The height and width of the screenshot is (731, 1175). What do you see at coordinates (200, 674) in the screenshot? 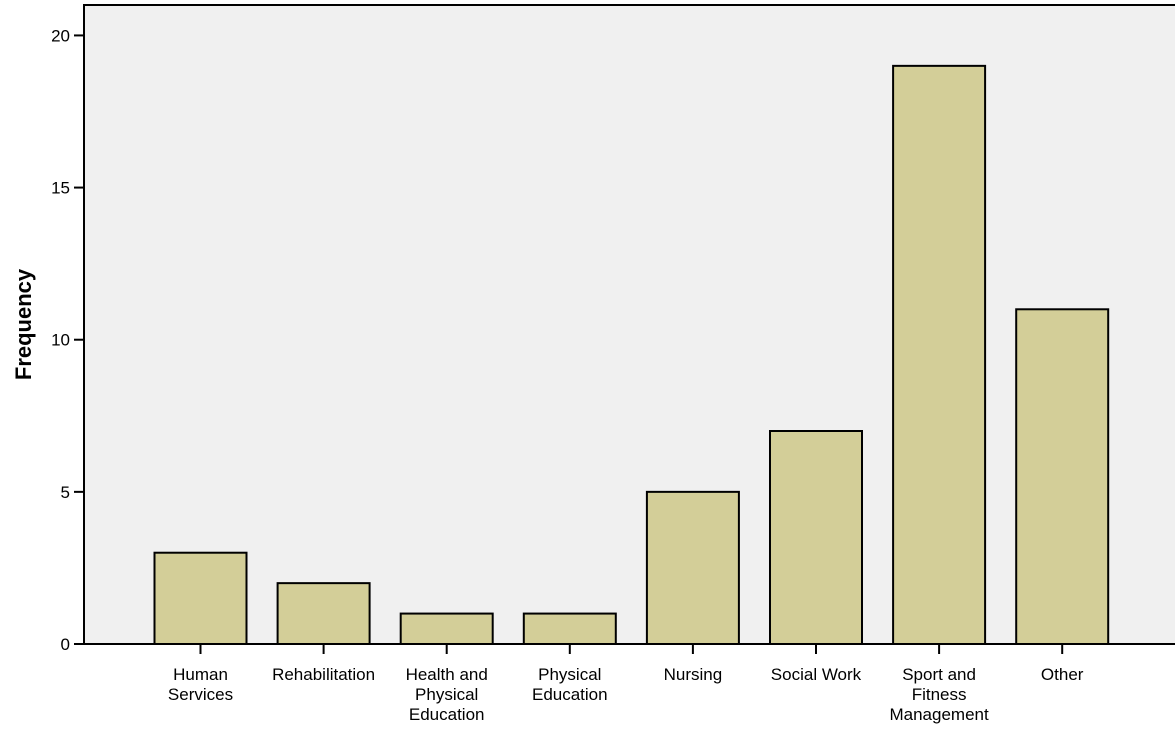
I see `x-tick-label-line: Human` at bounding box center [200, 674].